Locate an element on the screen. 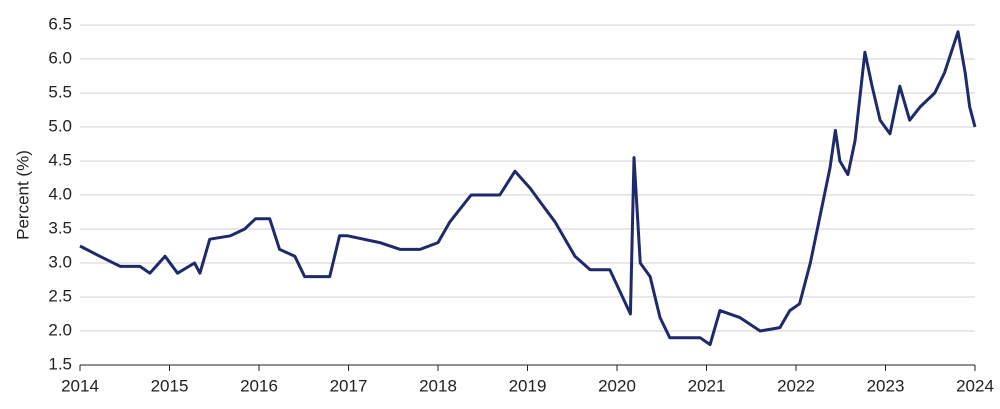 The width and height of the screenshot is (1000, 409). y-tick-label: 3.5 is located at coordinates (60, 227).